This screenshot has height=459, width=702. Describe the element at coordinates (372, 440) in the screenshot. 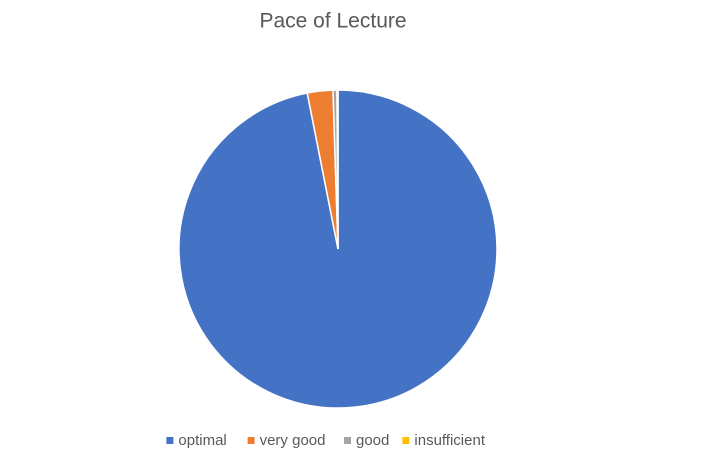

I see `legend-label: good` at that location.